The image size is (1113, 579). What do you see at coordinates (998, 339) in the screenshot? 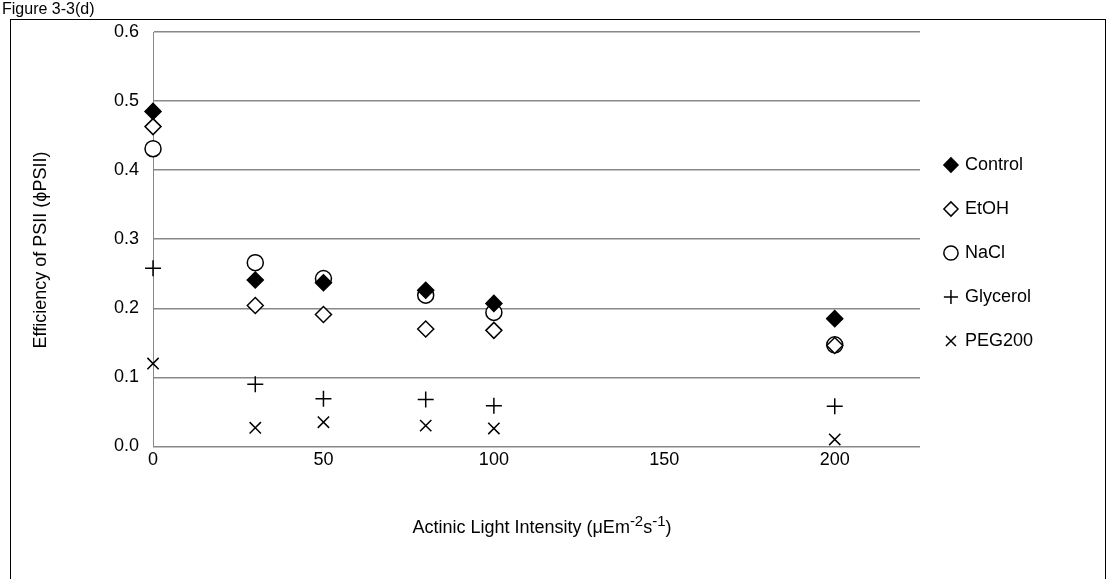
I see `legend-label: PEG200` at bounding box center [998, 339].